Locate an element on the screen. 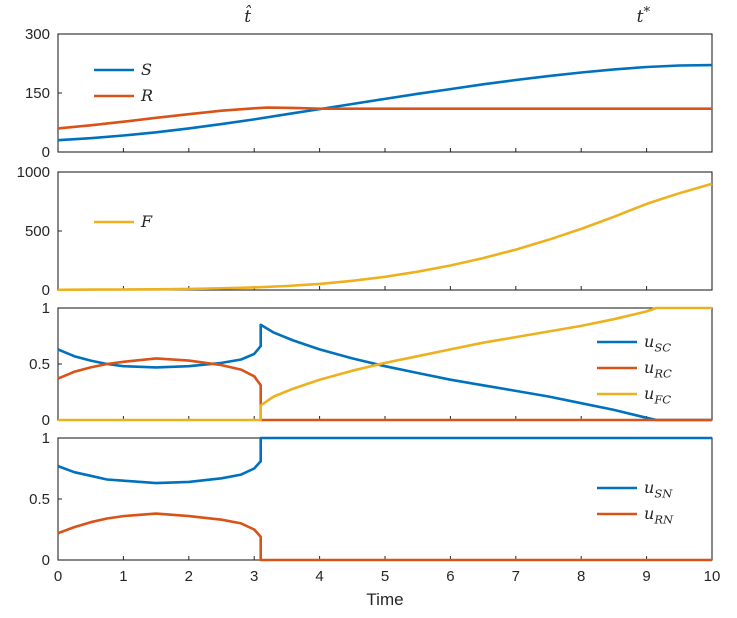  x-tick-label: 3 is located at coordinates (254, 576).